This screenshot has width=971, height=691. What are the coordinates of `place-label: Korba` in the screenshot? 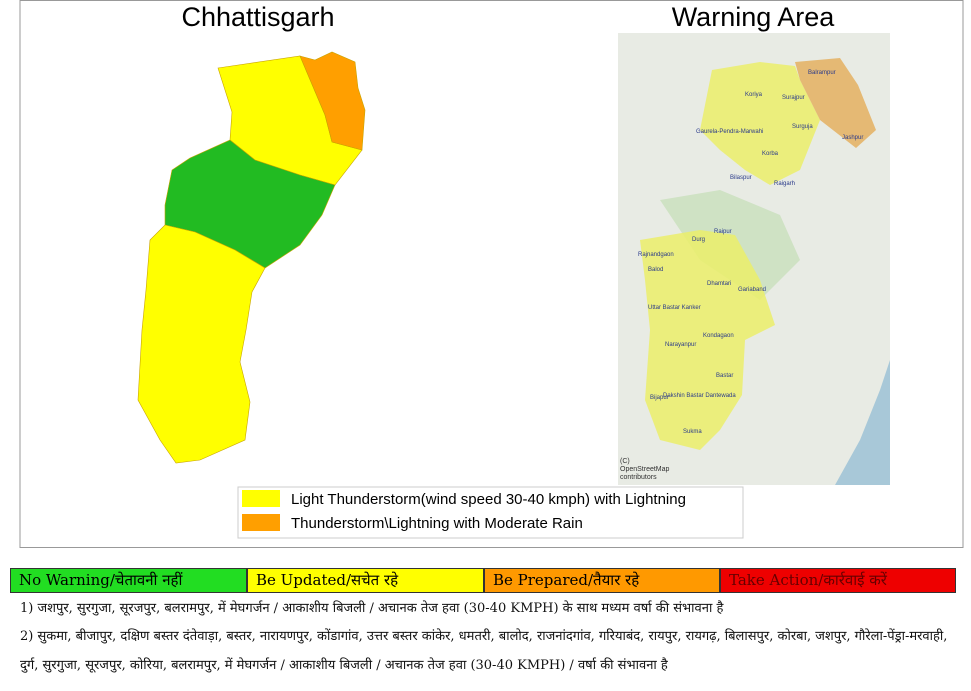 It's located at (770, 154).